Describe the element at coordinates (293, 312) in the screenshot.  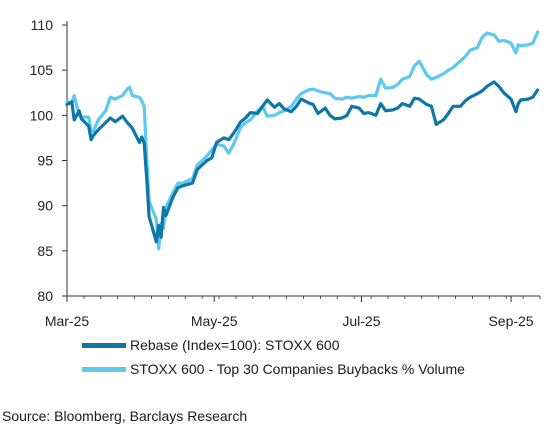
I see `x-axis: Mar-25 May-25 Jul-25 Sep-25` at that location.